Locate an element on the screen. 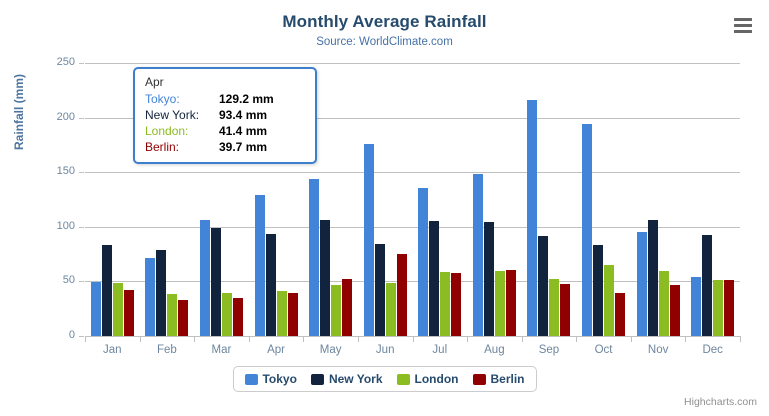 The width and height of the screenshot is (769, 416). bar-tokyo-aug is located at coordinates (477, 254).